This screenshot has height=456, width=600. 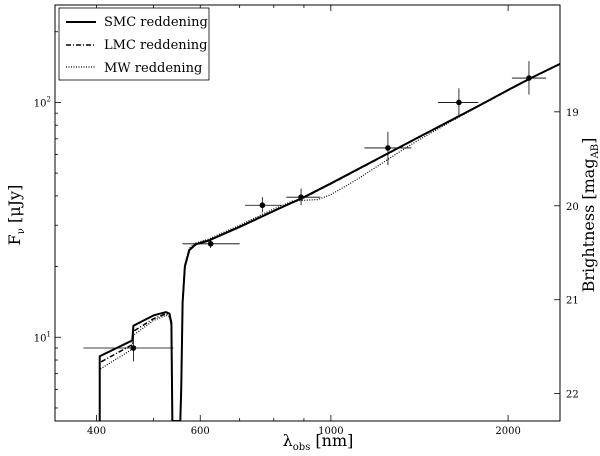 What do you see at coordinates (16, 215) in the screenshot?
I see `y-axis-label: Fν [μJy]` at bounding box center [16, 215].